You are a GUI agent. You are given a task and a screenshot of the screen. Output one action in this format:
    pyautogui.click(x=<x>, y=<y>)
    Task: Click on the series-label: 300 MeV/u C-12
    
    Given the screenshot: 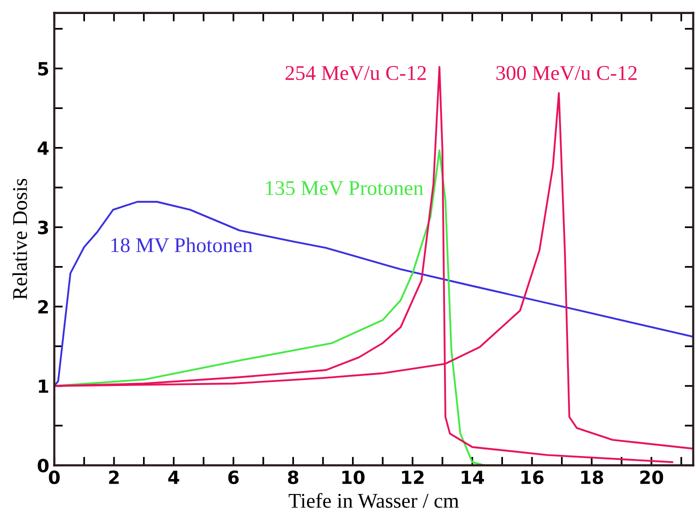 What is the action you would take?
    pyautogui.click(x=566, y=73)
    